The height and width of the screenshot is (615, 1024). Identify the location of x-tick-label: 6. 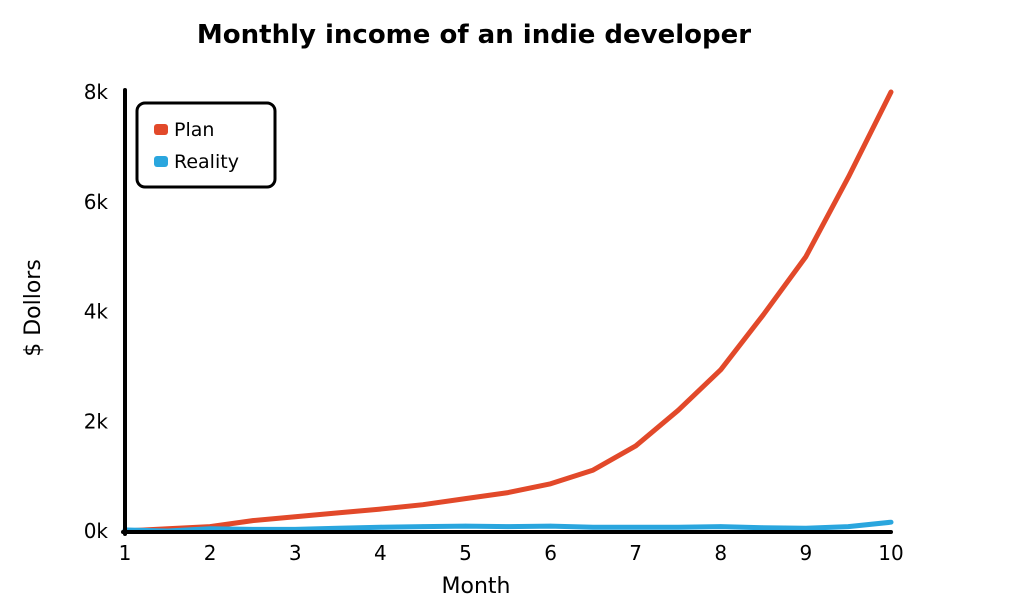
(550, 553).